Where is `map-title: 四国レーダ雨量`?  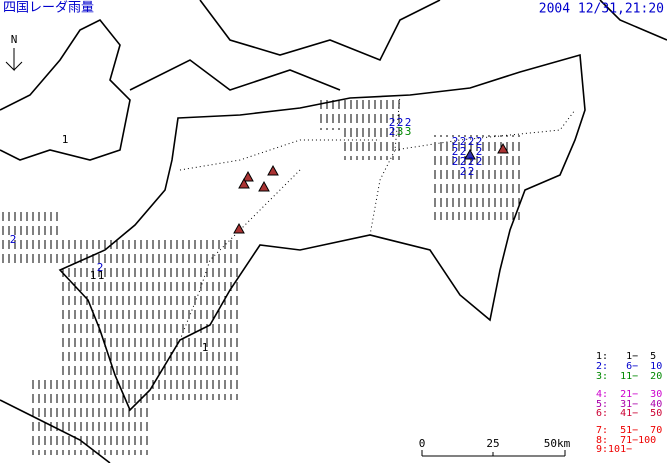
map-title: 四国レーダ雨量 is located at coordinates (48, 8).